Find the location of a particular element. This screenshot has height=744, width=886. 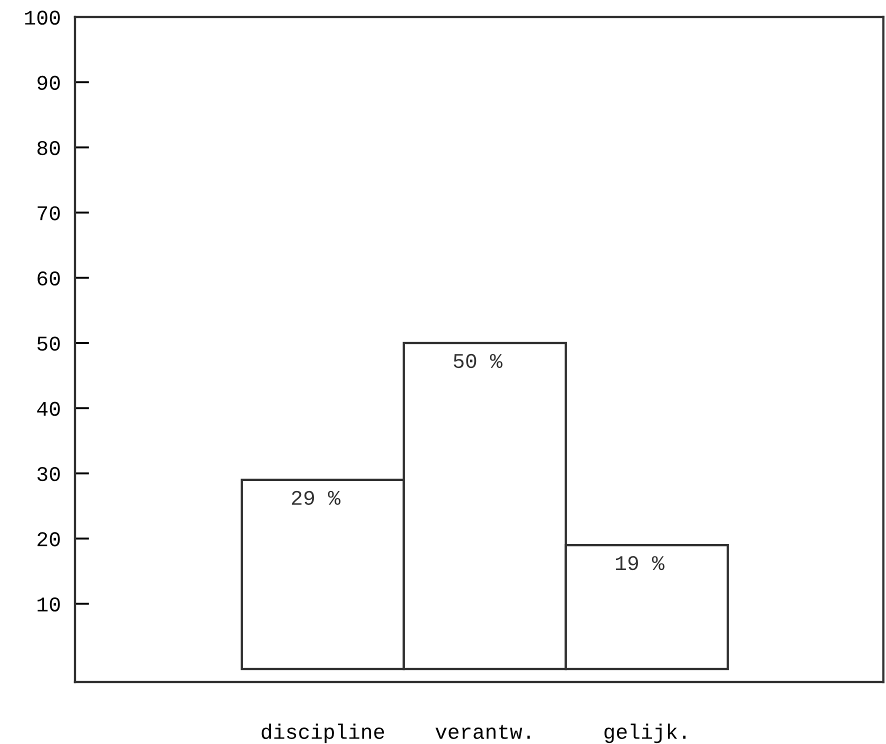

x-tick-label: discipline is located at coordinates (323, 734).